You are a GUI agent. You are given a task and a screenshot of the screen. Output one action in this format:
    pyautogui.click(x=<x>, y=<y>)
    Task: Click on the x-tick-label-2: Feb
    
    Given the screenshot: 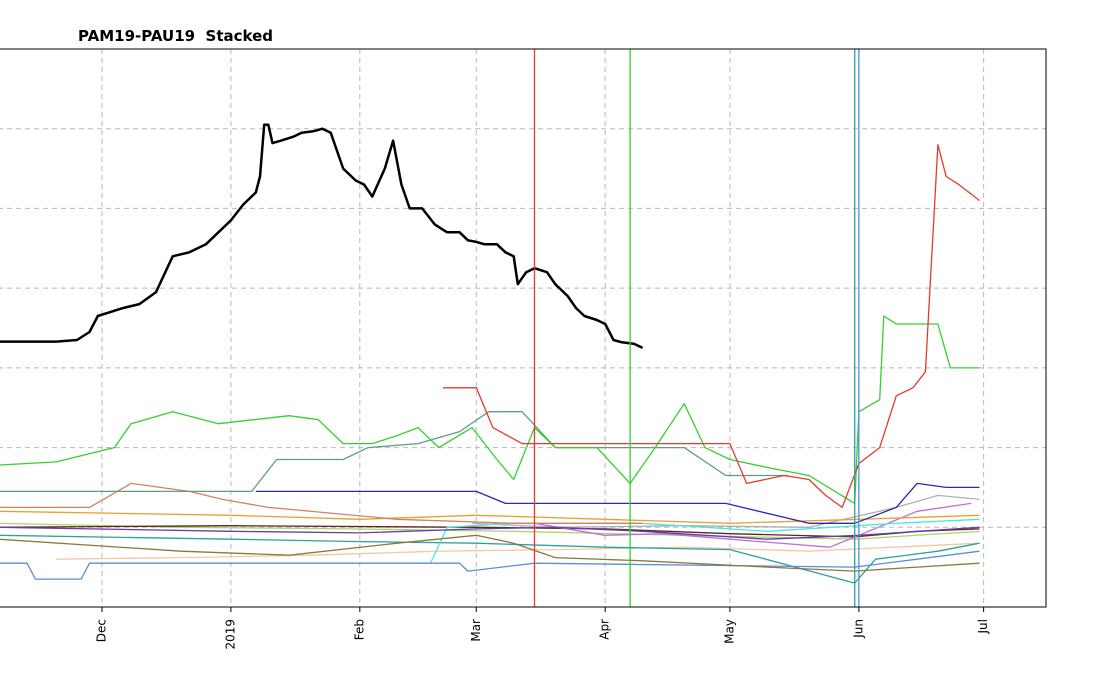 What is the action you would take?
    pyautogui.click(x=359, y=629)
    